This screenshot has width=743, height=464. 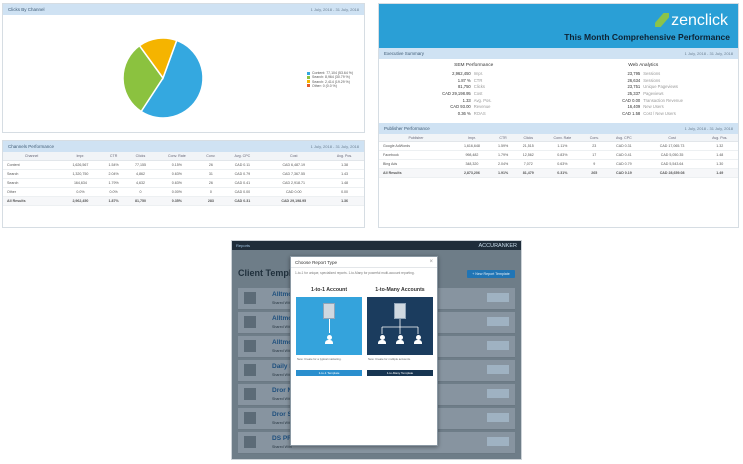 What do you see at coordinates (562, 173) in the screenshot?
I see `table-cell: 0.31%` at bounding box center [562, 173].